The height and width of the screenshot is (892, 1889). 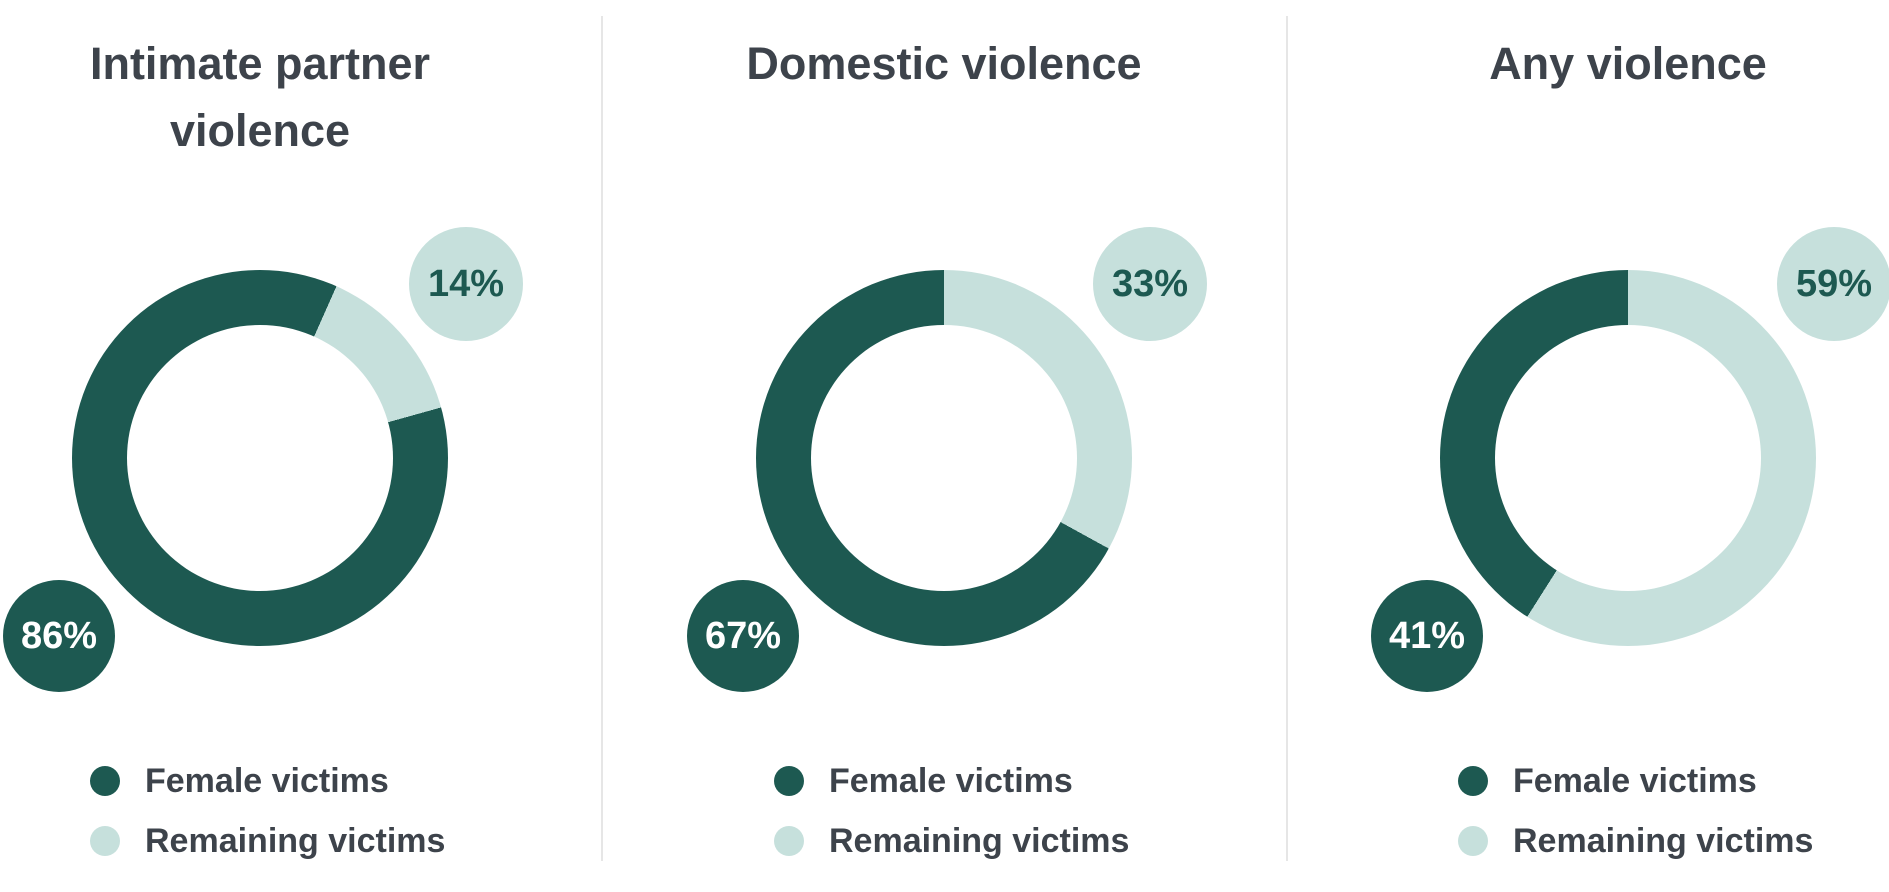 I want to click on female-victims-pct-label: 67%, so click(x=743, y=635).